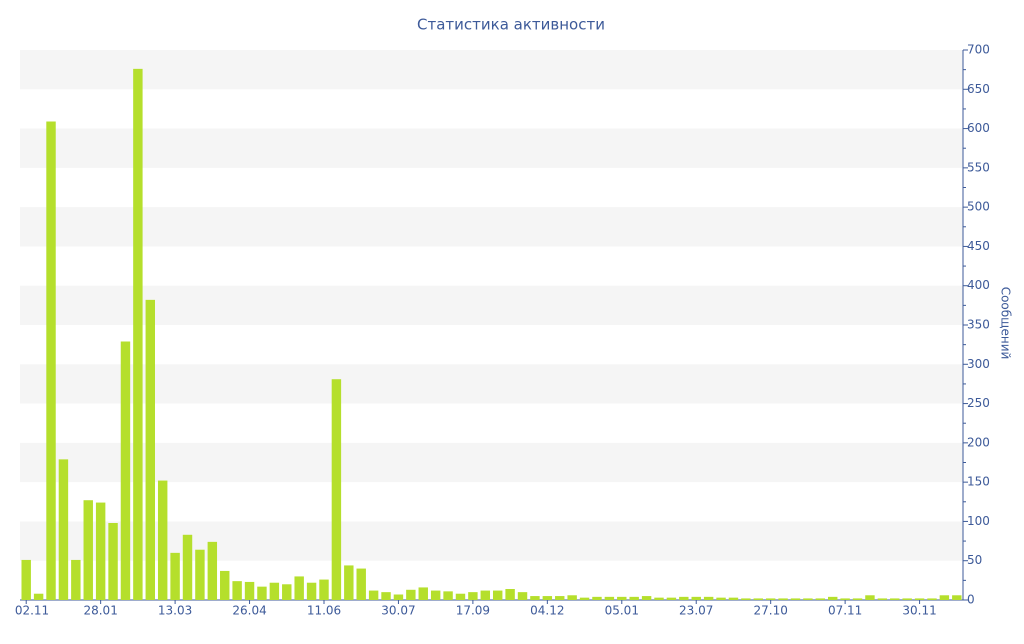 The image size is (1024, 644). I want to click on y-tick-label: 700, so click(978, 50).